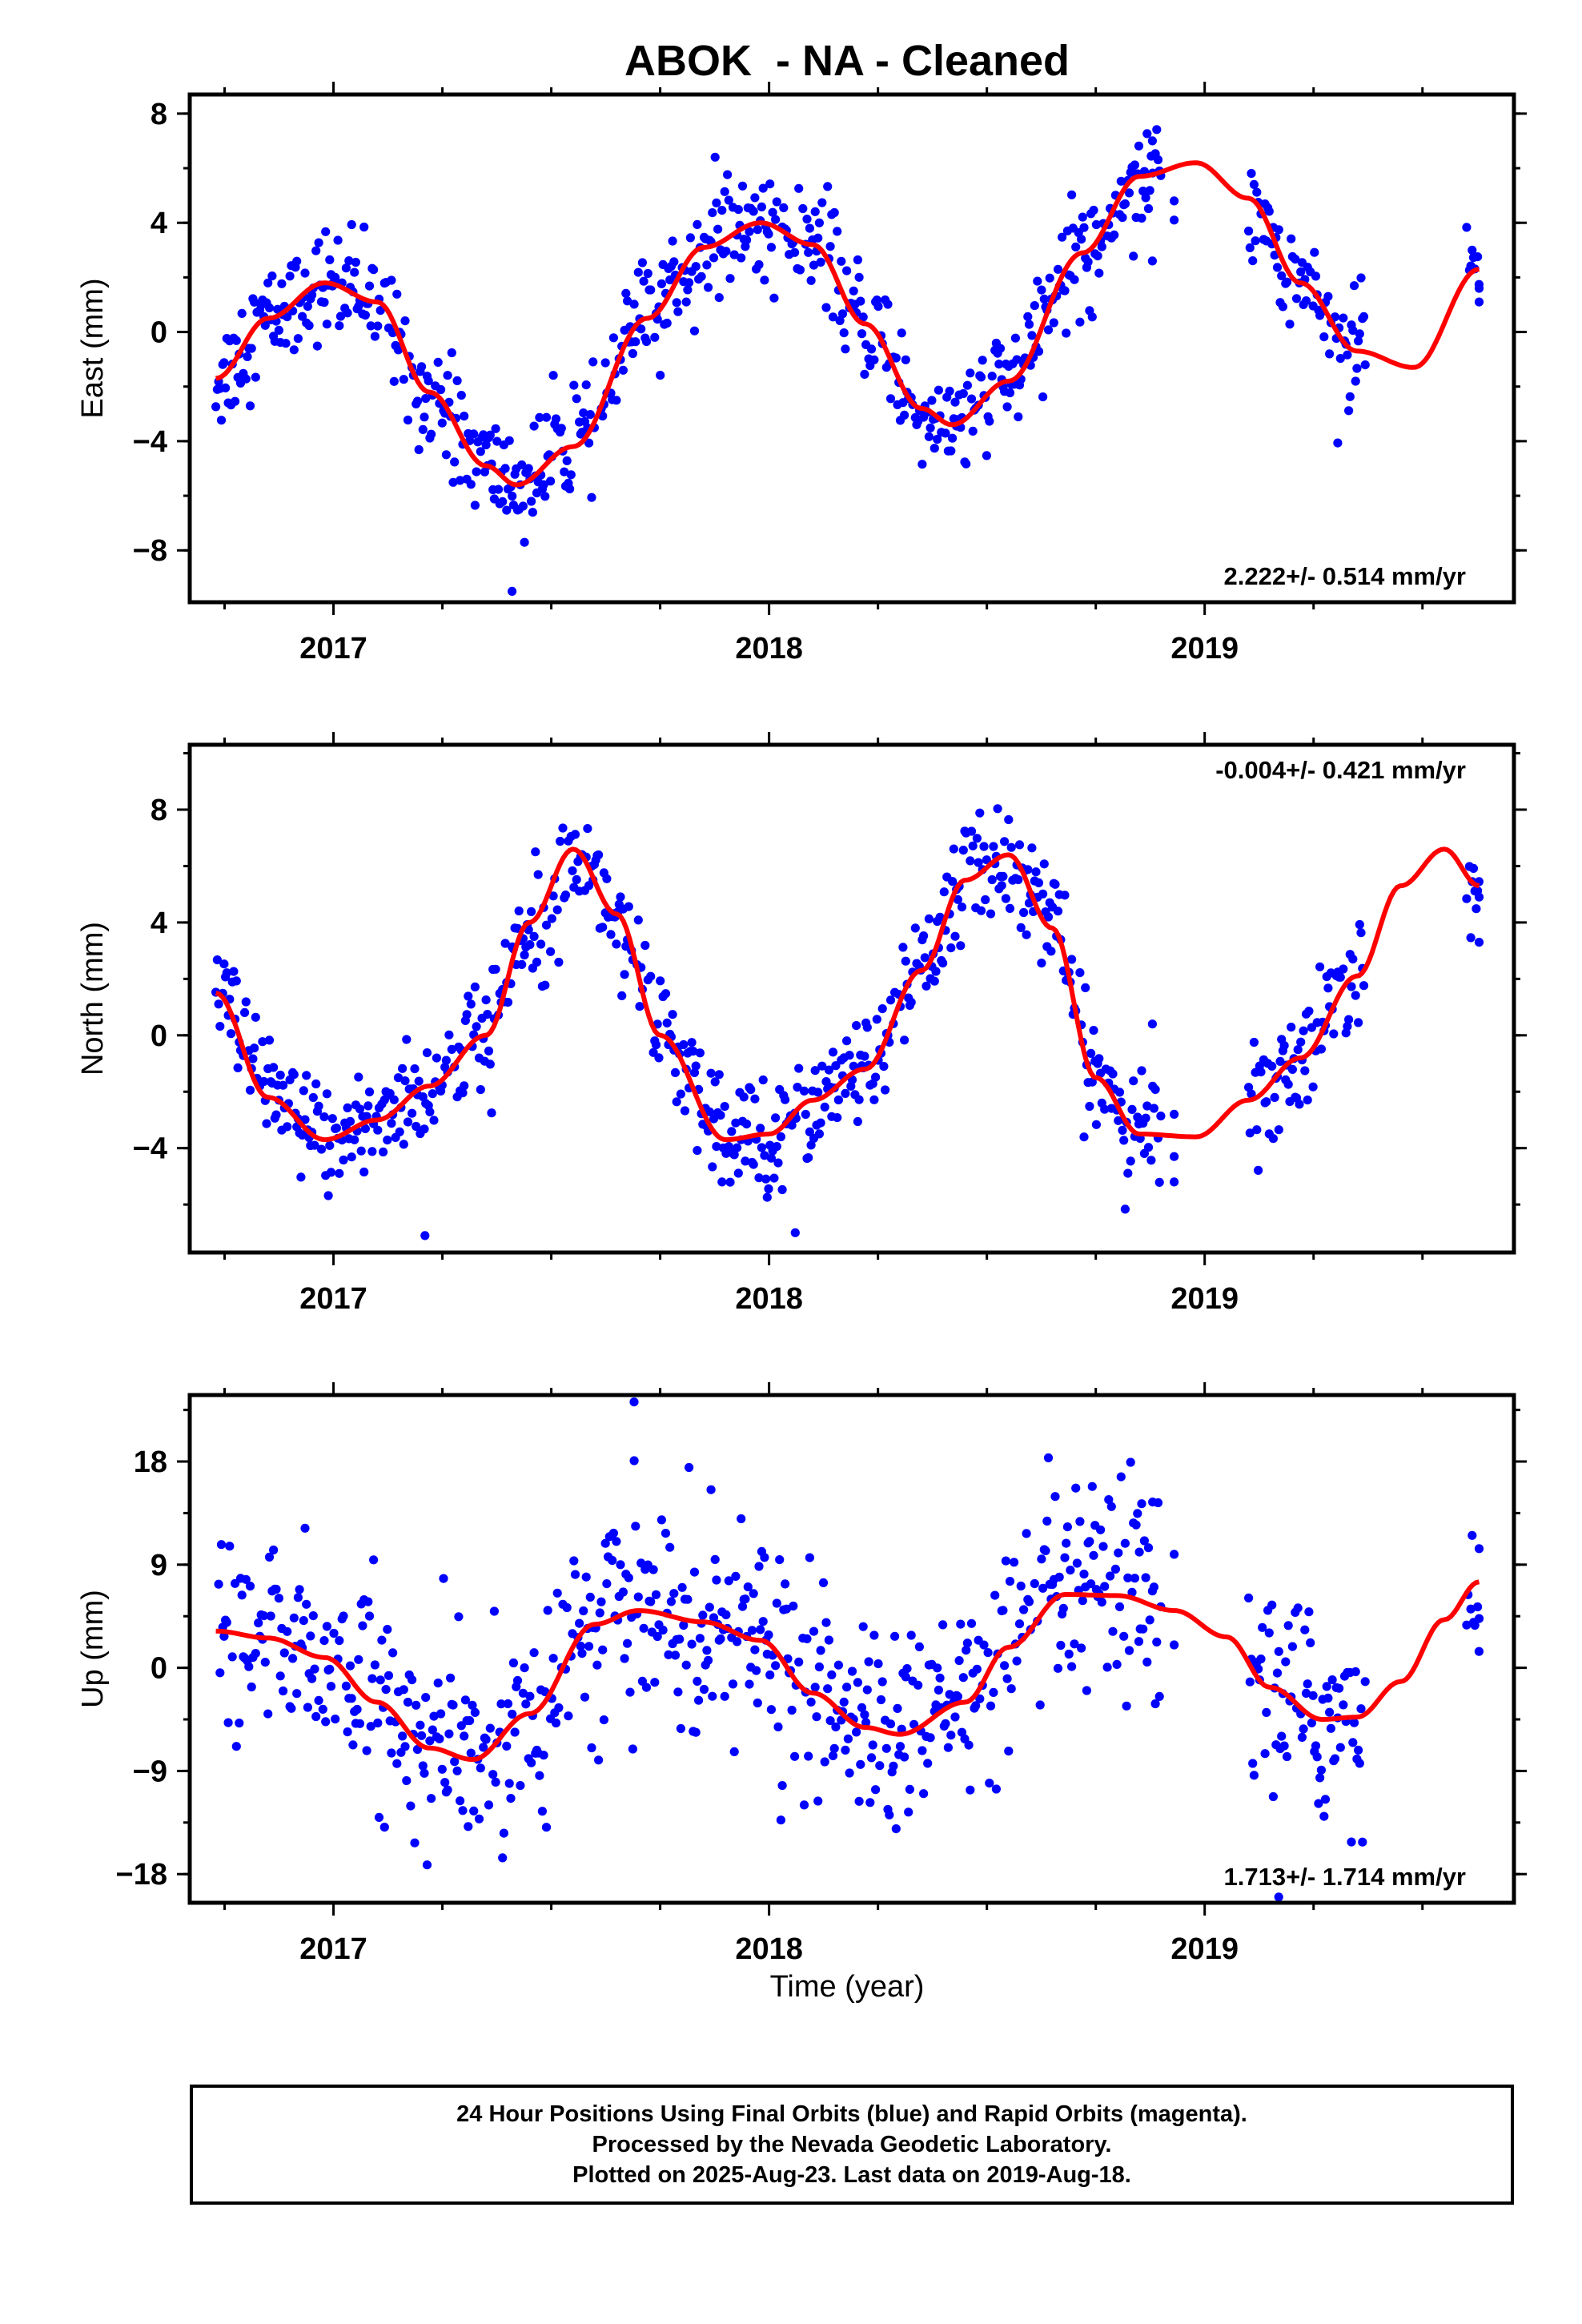 This screenshot has width=1582, height=2324. I want to click on chart-title: ABOK - NA - Cleaned, so click(847, 61).